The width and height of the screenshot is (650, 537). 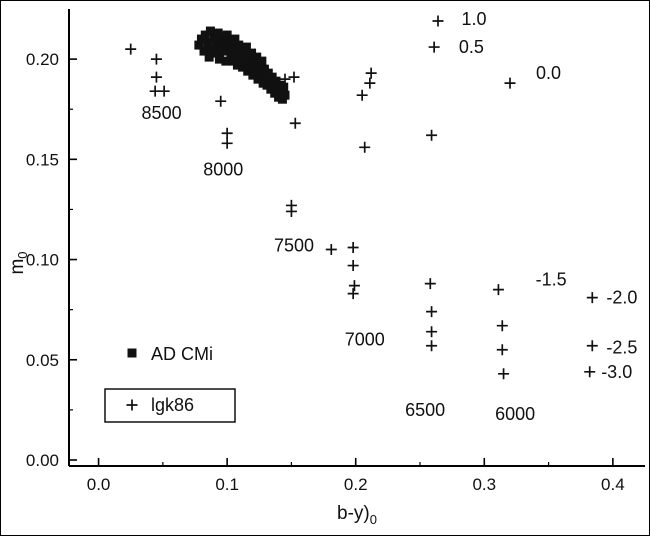 What do you see at coordinates (373, 519) in the screenshot?
I see `x-axis-label-sub: 0` at bounding box center [373, 519].